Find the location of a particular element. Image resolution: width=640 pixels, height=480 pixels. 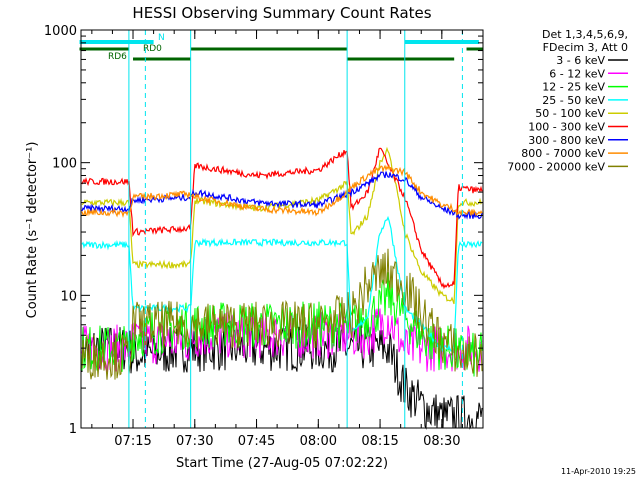

y-tick-label: 100 is located at coordinates (64, 164).